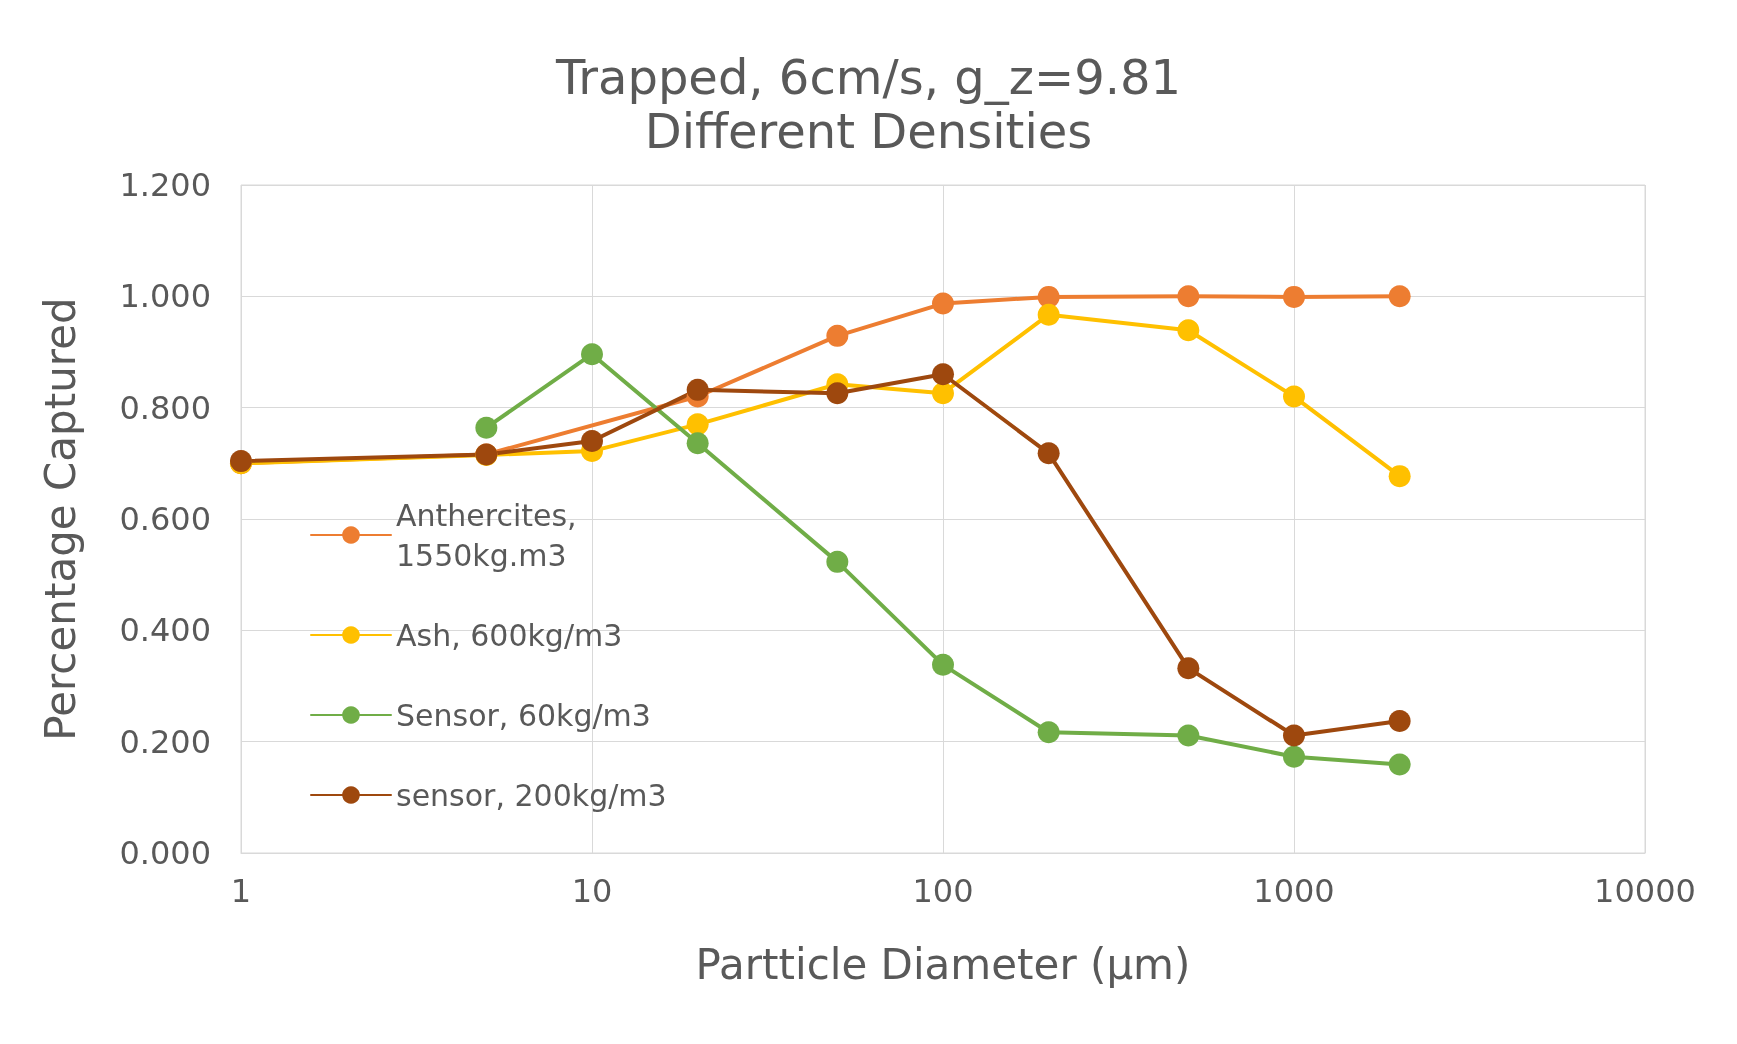 The image size is (1737, 1044). I want to click on x-axis-title: Partticle Diameter (µm), so click(943, 964).